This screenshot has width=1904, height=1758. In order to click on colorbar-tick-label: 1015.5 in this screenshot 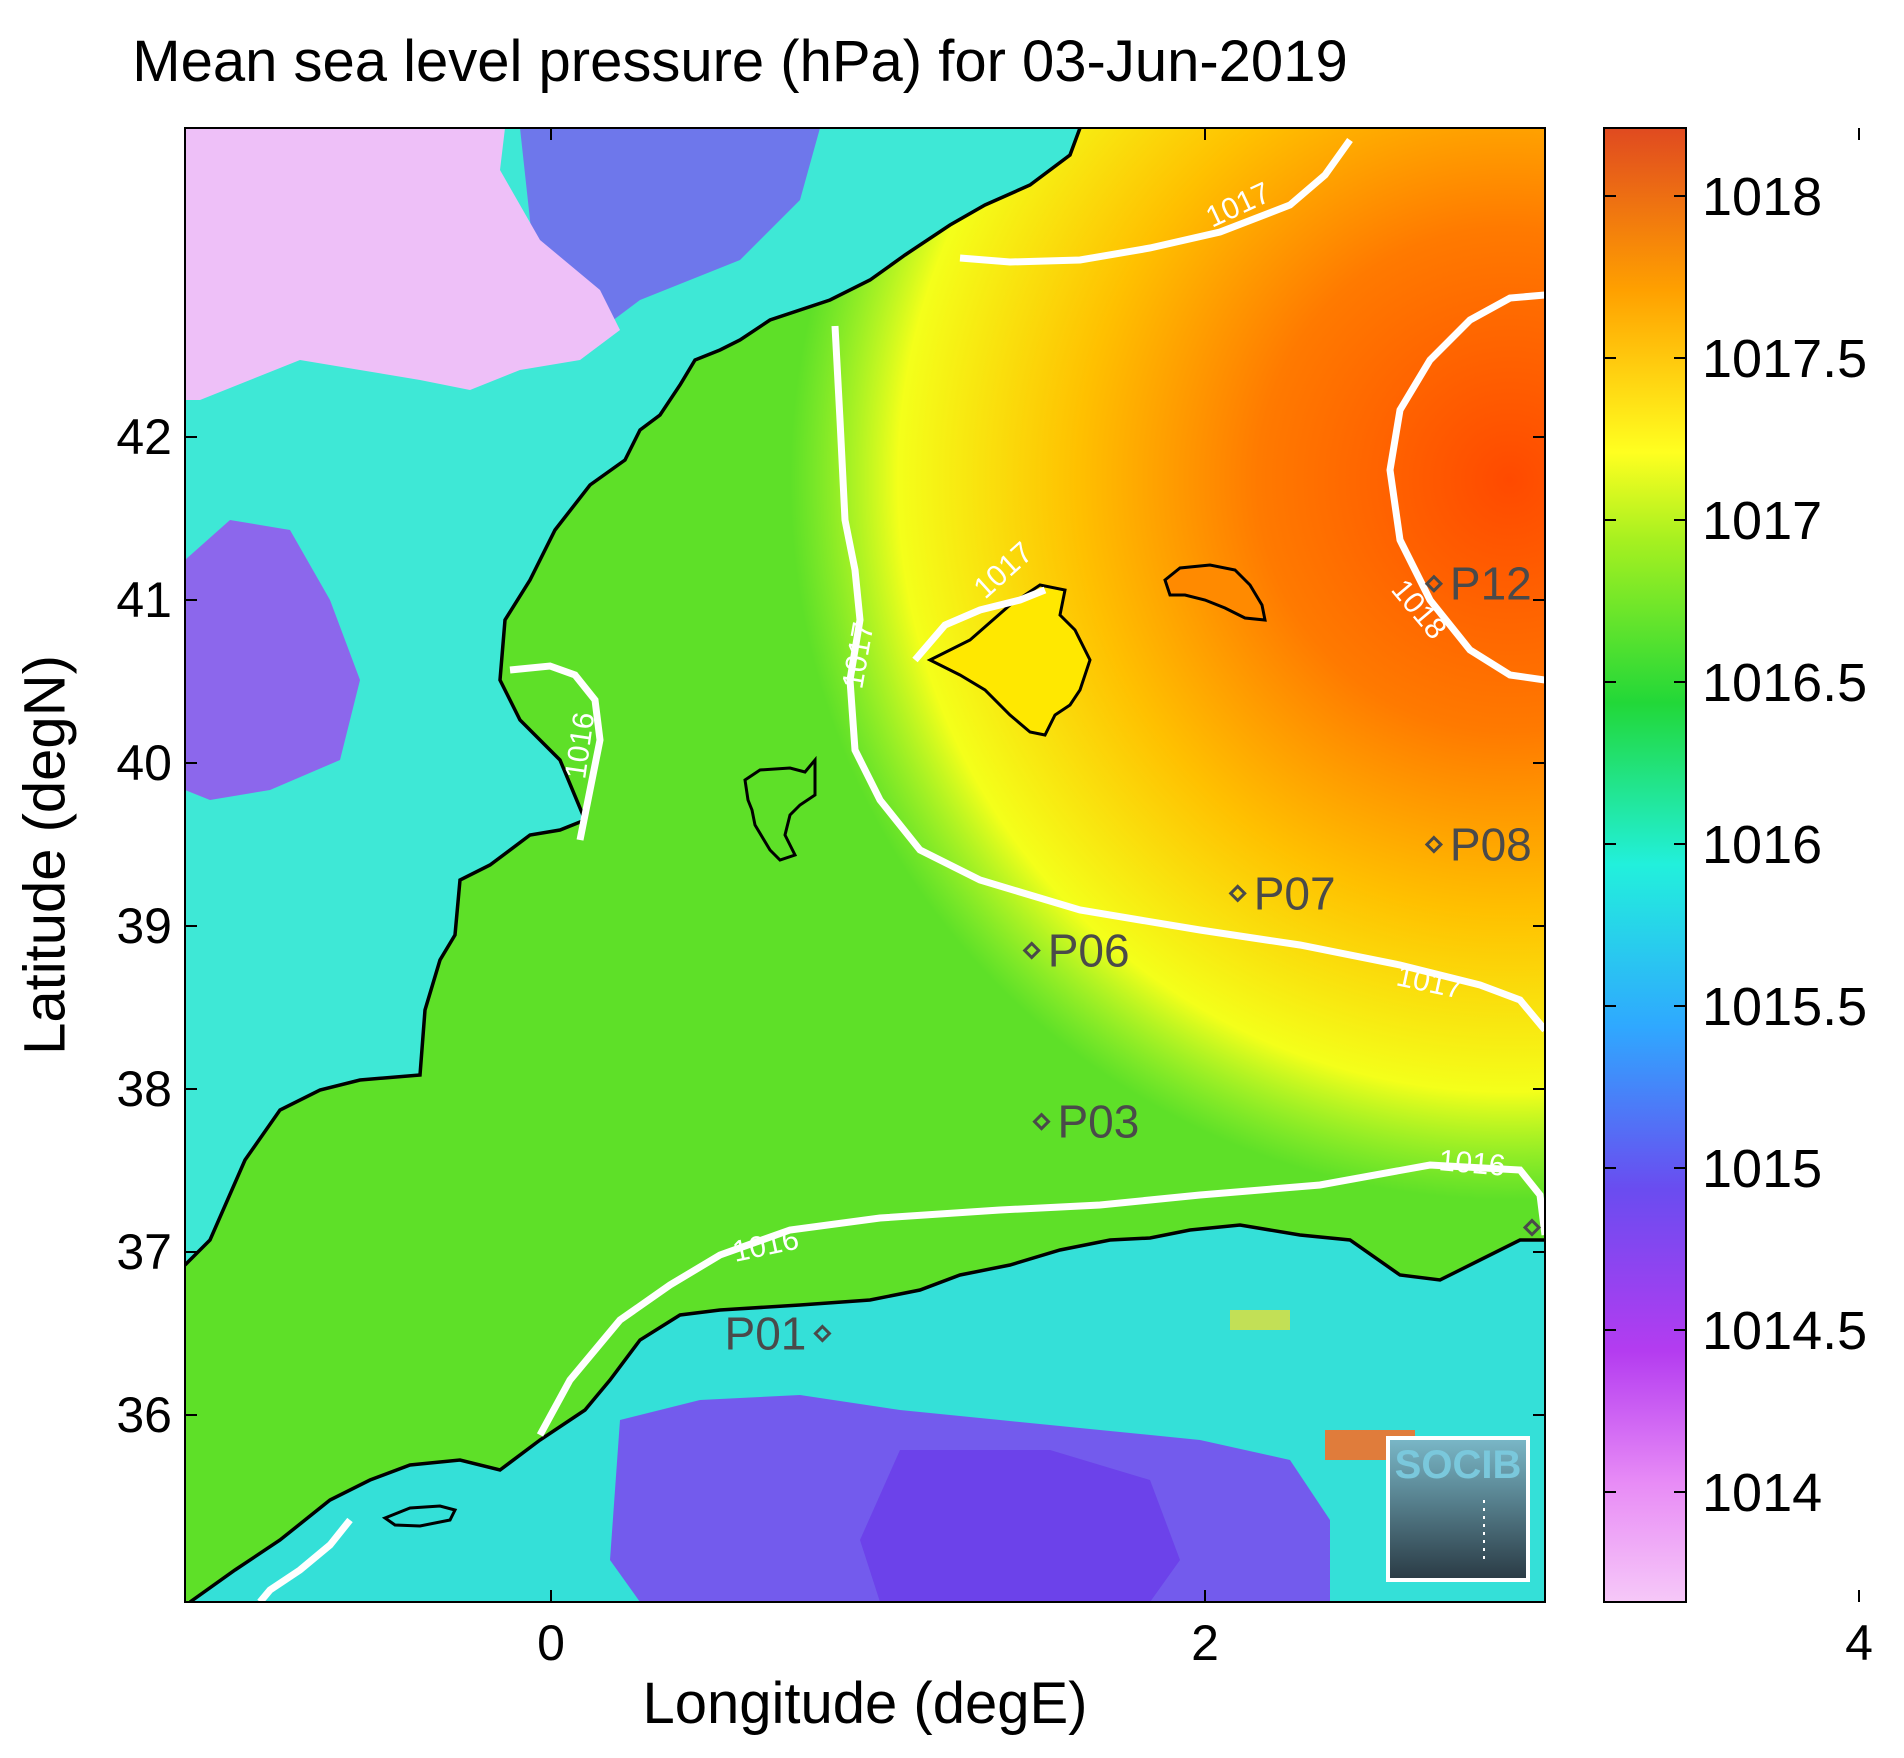, I will do `click(1784, 1007)`.